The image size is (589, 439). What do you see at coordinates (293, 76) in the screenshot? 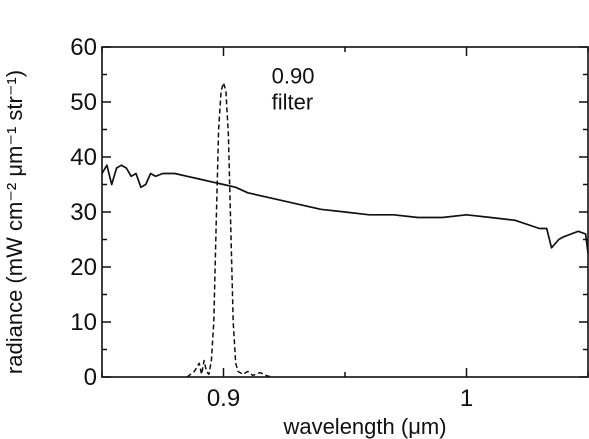
I see `filter-annotation-value: 0.90` at bounding box center [293, 76].